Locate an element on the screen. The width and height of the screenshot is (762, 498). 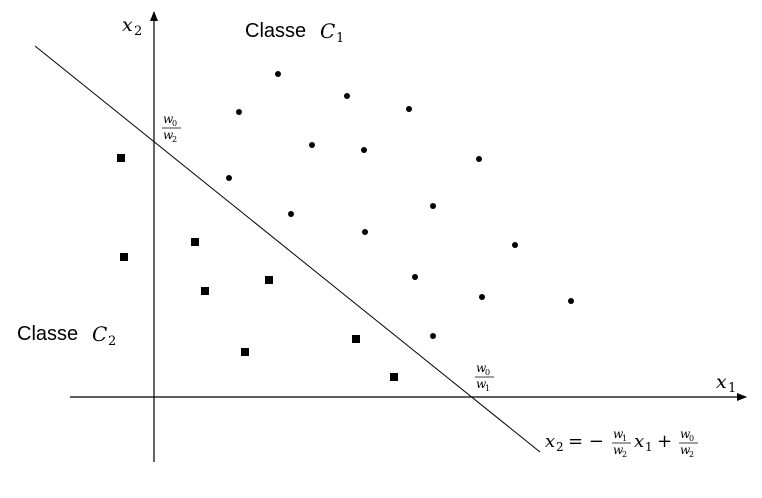
x-axis-label: x 1 is located at coordinates (726, 383).